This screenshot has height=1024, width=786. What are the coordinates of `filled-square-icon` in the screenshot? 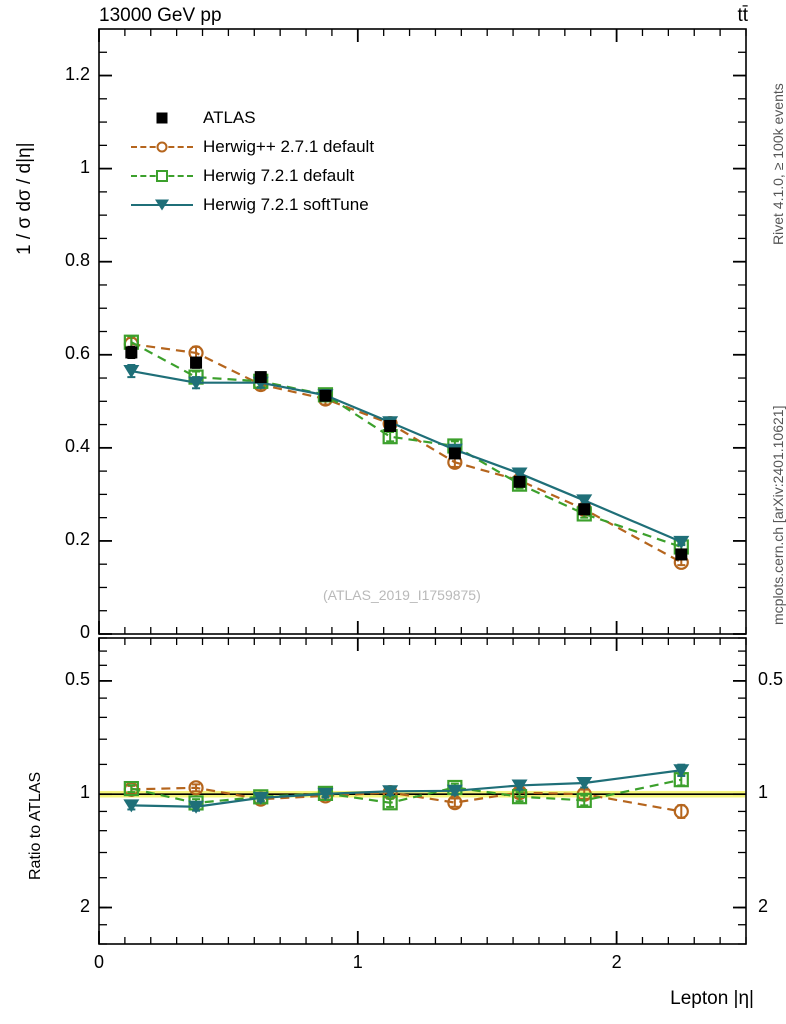 It's located at (162, 117).